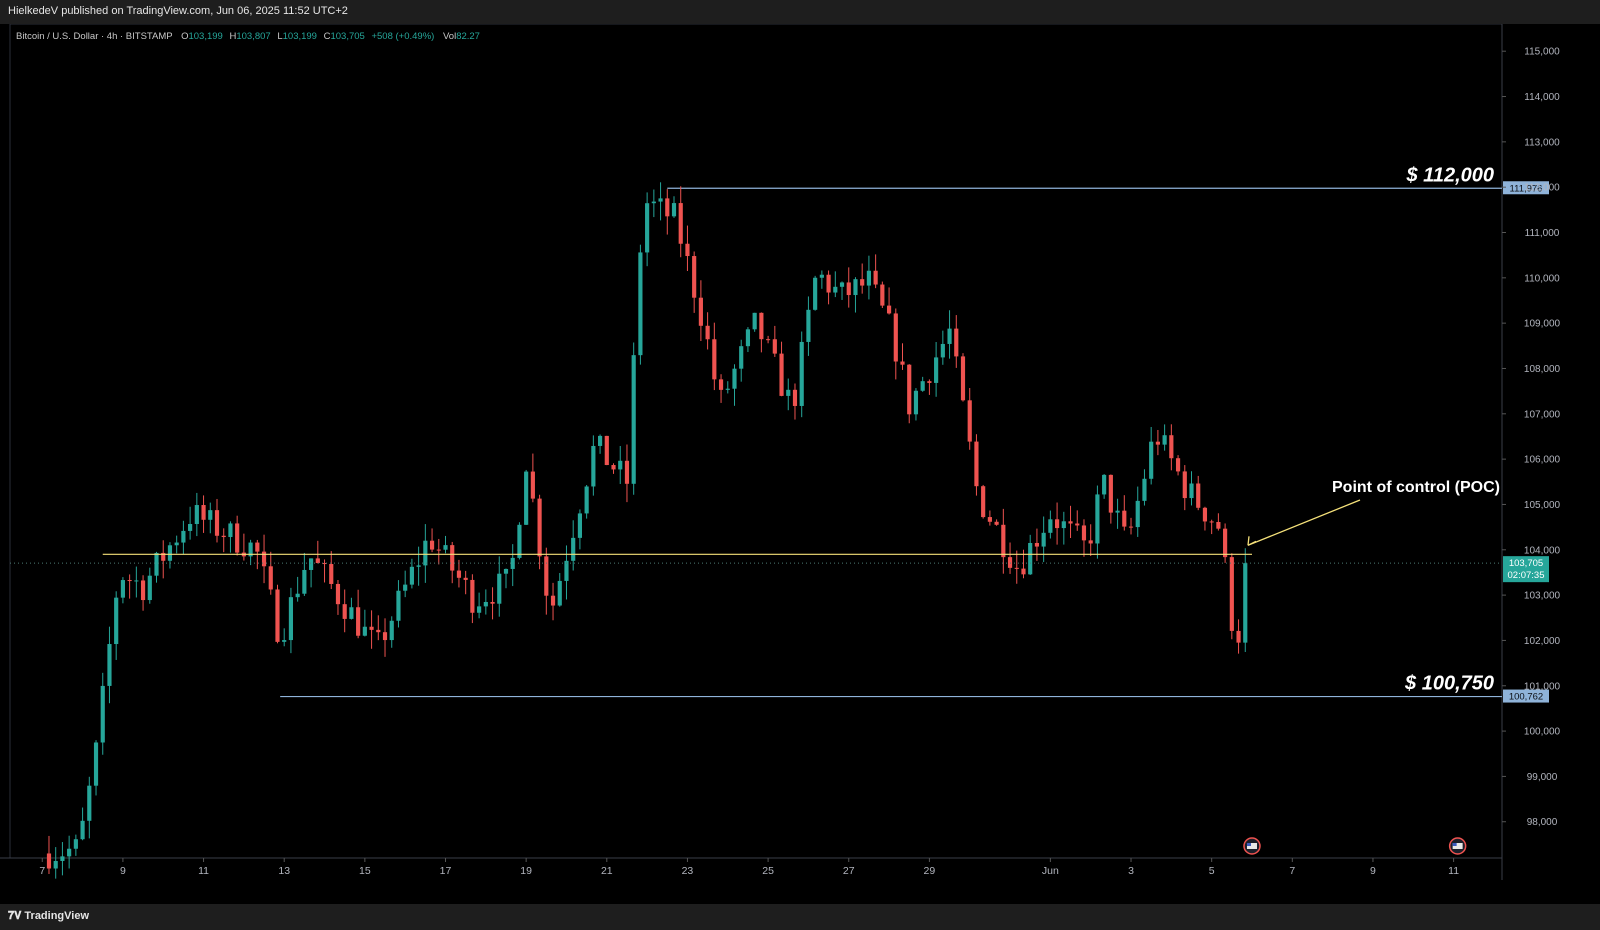 The width and height of the screenshot is (1600, 930). What do you see at coordinates (768, 871) in the screenshot?
I see `x-tick-label: 25` at bounding box center [768, 871].